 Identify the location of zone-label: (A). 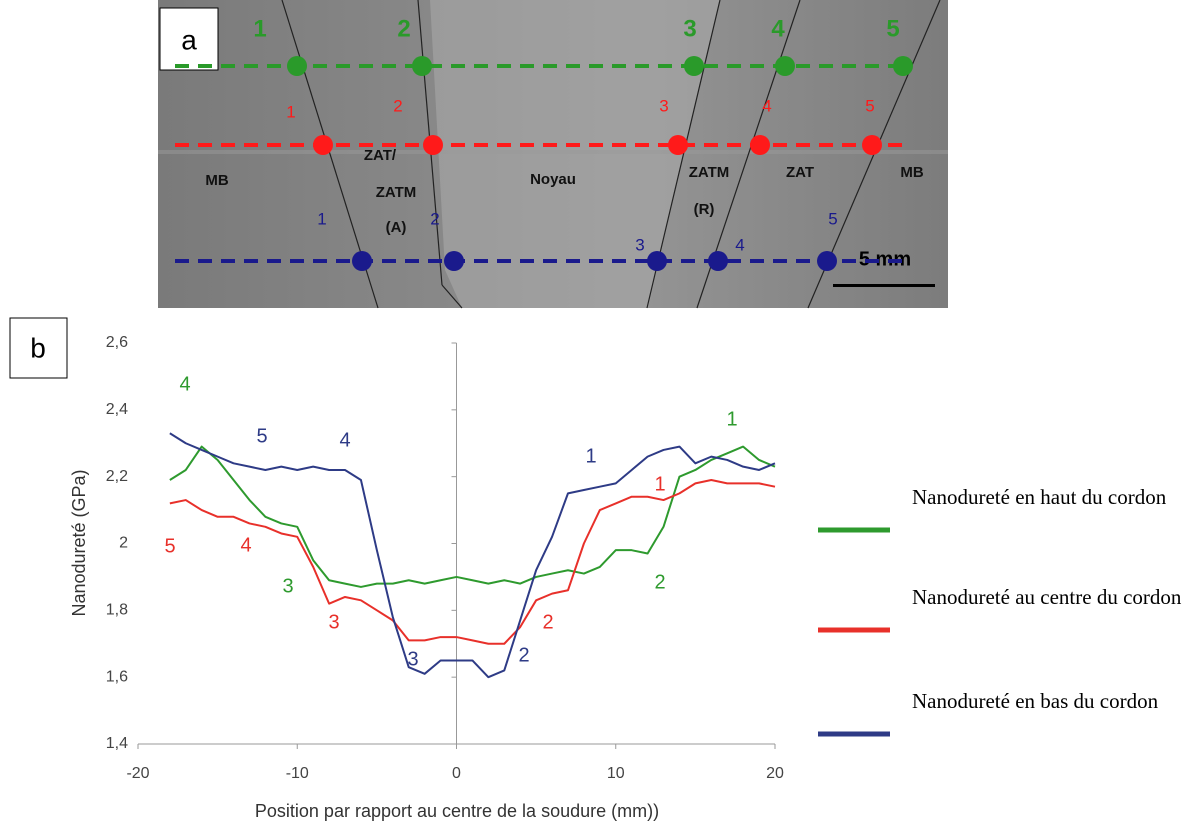
(396, 227).